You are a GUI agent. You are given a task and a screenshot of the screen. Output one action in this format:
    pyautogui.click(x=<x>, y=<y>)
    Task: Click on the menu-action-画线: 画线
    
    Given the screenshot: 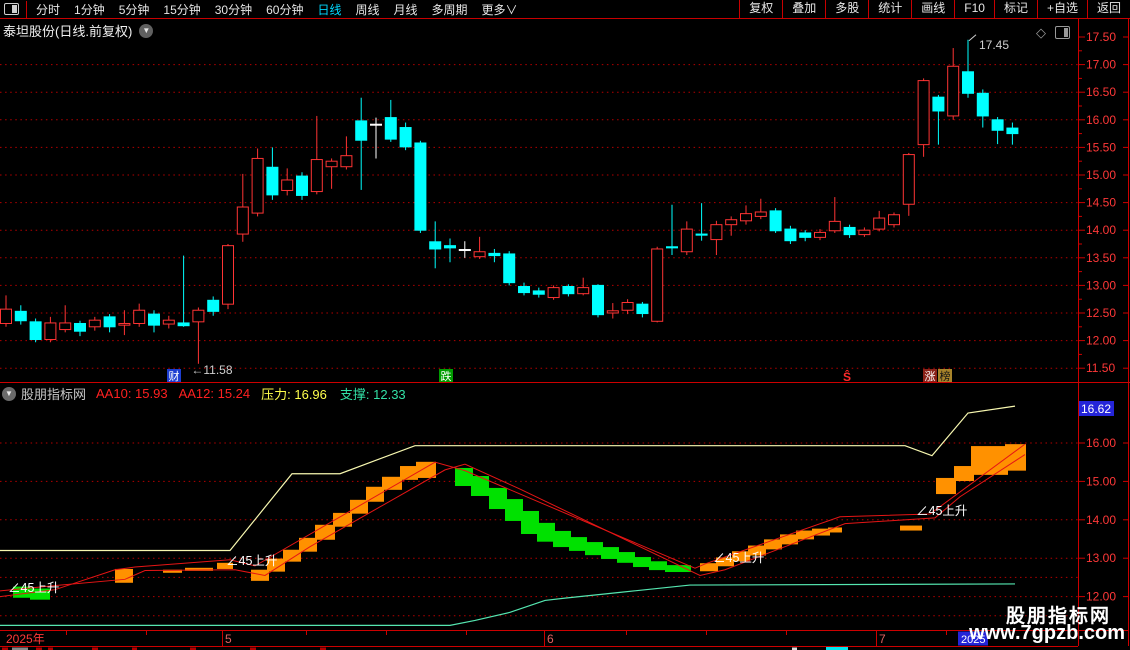 What is the action you would take?
    pyautogui.click(x=932, y=9)
    